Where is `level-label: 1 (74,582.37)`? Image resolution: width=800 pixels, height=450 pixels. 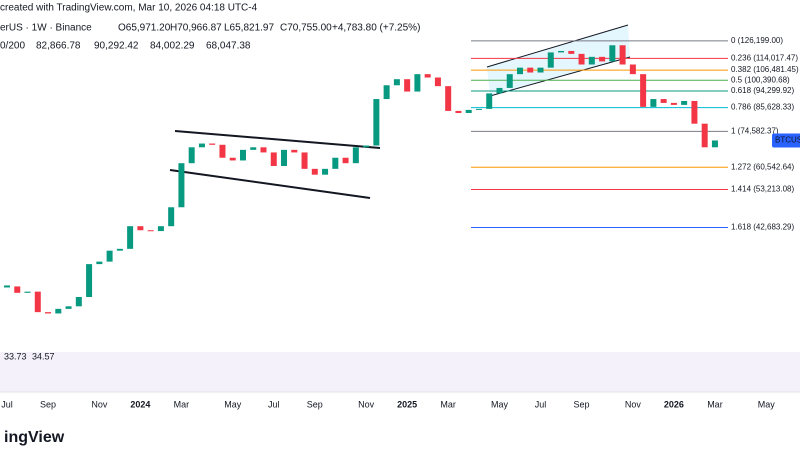
level-label: 1 (74,582.37) is located at coordinates (755, 131).